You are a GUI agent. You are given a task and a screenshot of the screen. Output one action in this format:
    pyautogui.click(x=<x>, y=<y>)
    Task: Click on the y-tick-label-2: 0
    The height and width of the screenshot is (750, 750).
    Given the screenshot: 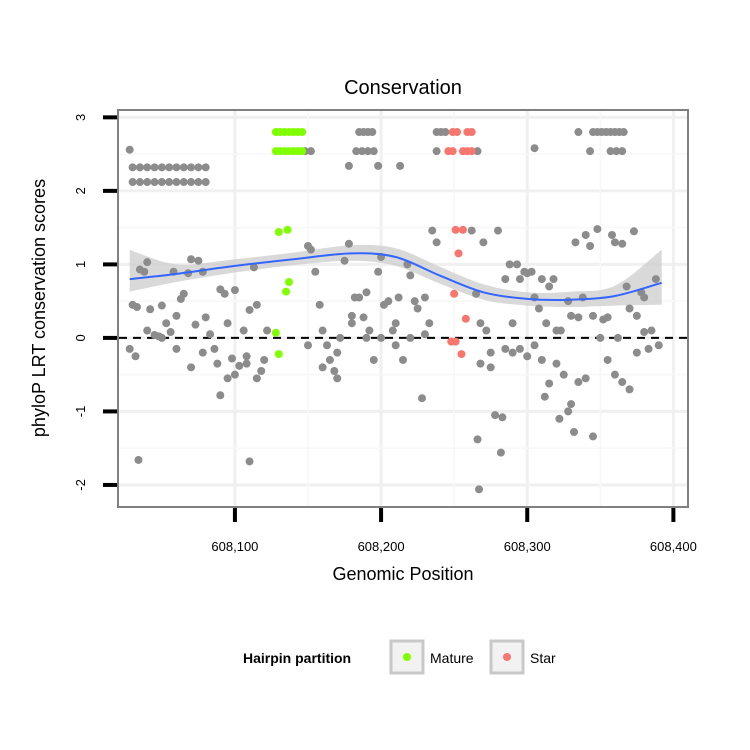 What is the action you would take?
    pyautogui.click(x=80, y=337)
    